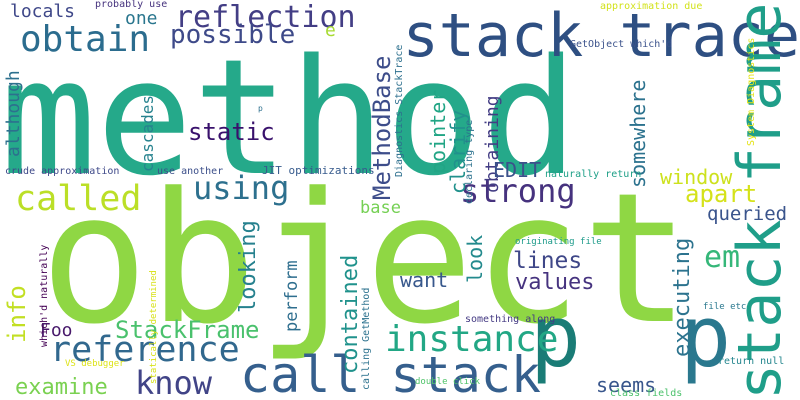 Image resolution: width=800 pixels, height=400 pixels. Describe the element at coordinates (438, 131) in the screenshot. I see `word-pointer: pointer` at that location.